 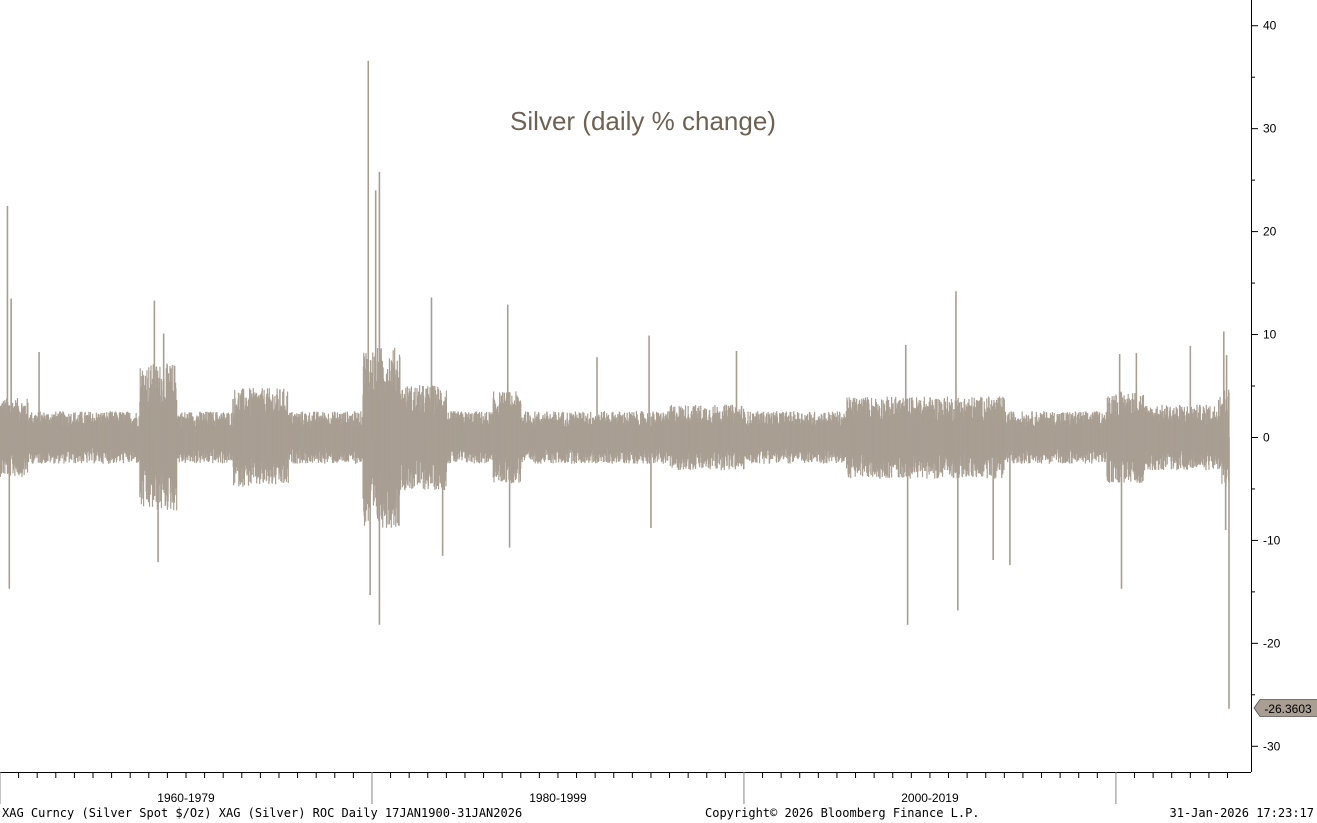 What do you see at coordinates (614, 788) in the screenshot?
I see `x-axis: 1960-1979 1980-1999 2000-2019` at bounding box center [614, 788].